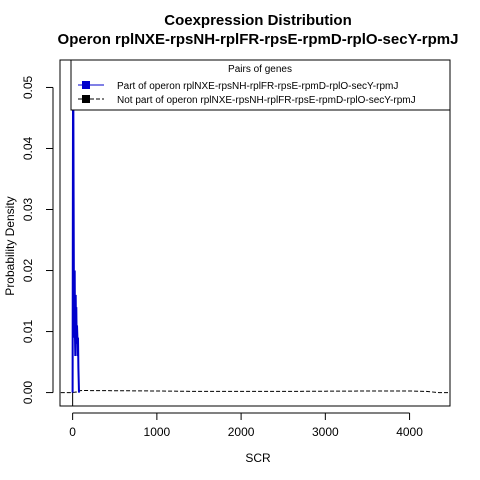 This screenshot has height=480, width=480. Describe the element at coordinates (28, 271) in the screenshot. I see `y-tick-label: 0.02` at that location.